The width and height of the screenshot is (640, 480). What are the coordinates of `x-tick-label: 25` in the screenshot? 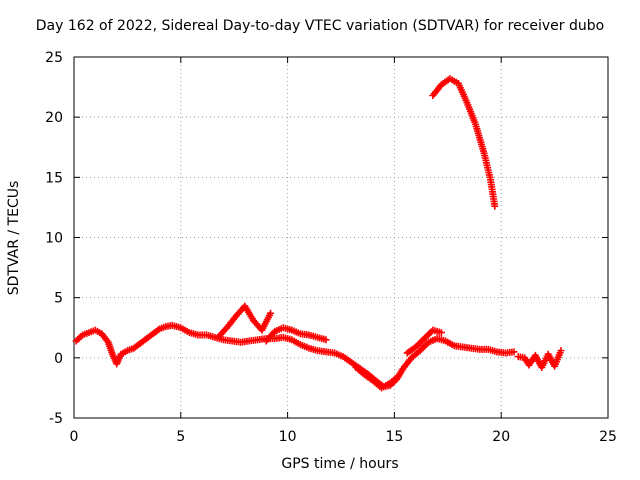 It's located at (608, 437).